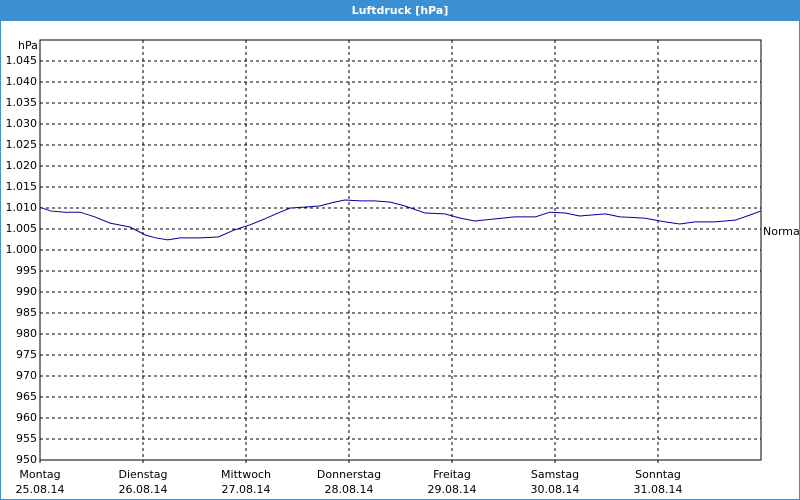 This screenshot has height=500, width=800. Describe the element at coordinates (26, 354) in the screenshot. I see `y-tick-label: 975` at that location.